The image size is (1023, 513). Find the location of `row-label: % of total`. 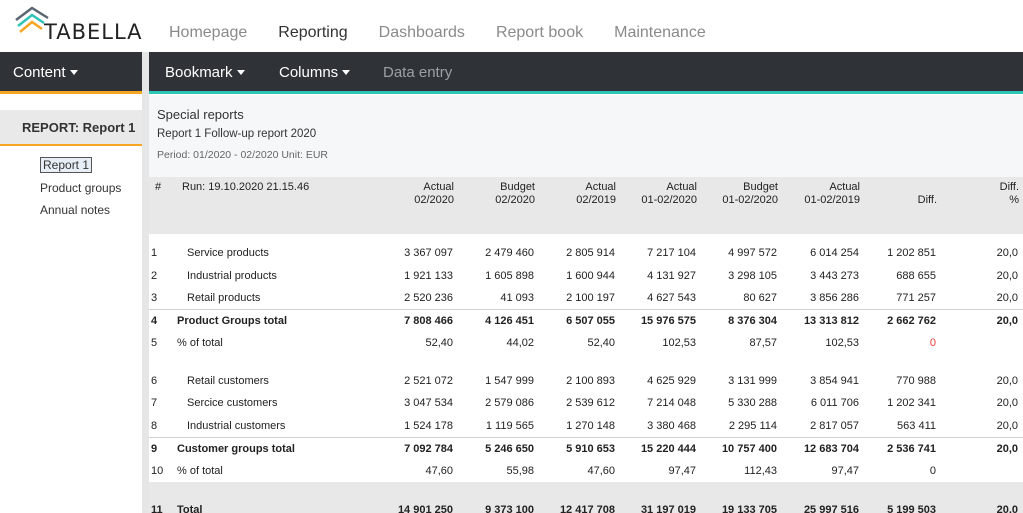

row-label: % of total is located at coordinates (200, 343).